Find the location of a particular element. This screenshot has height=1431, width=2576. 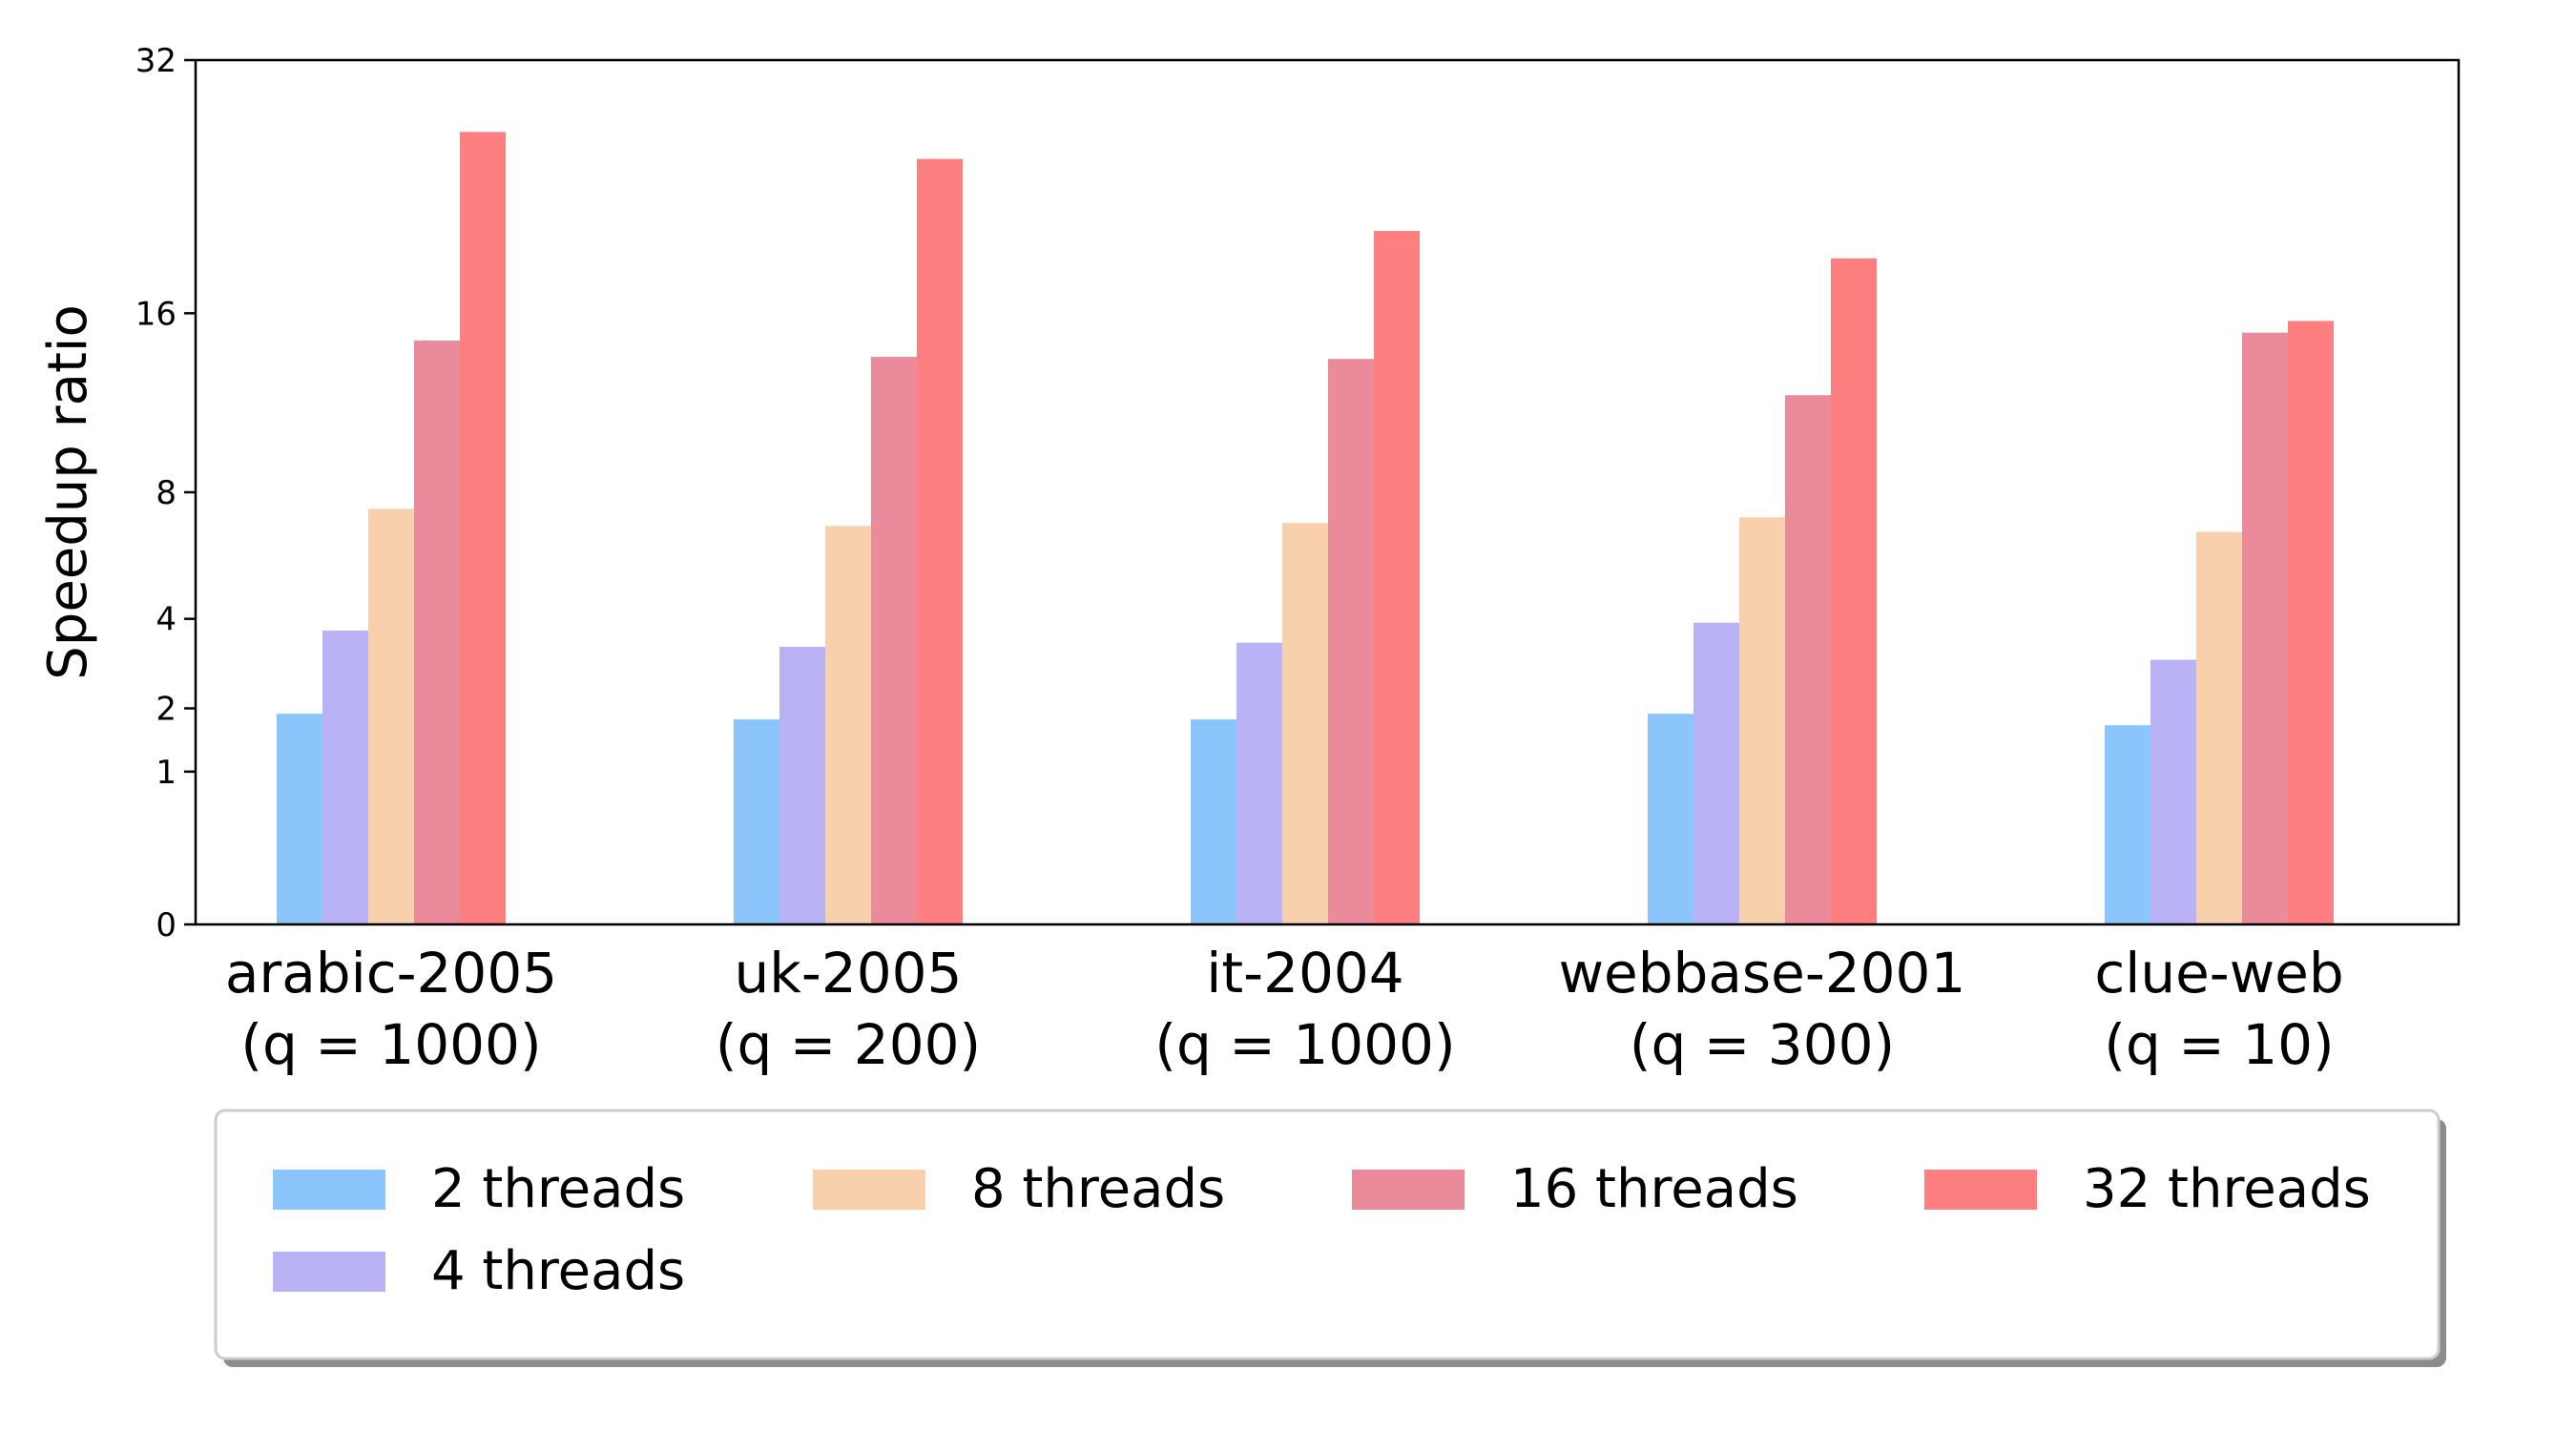

legend-swatch-2-threads is located at coordinates (329, 1190).